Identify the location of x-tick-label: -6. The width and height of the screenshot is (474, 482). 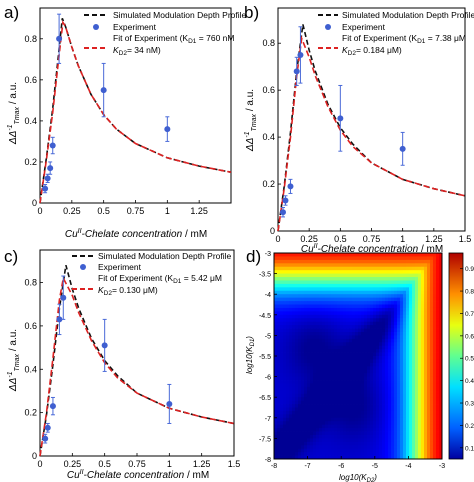
(341, 466).